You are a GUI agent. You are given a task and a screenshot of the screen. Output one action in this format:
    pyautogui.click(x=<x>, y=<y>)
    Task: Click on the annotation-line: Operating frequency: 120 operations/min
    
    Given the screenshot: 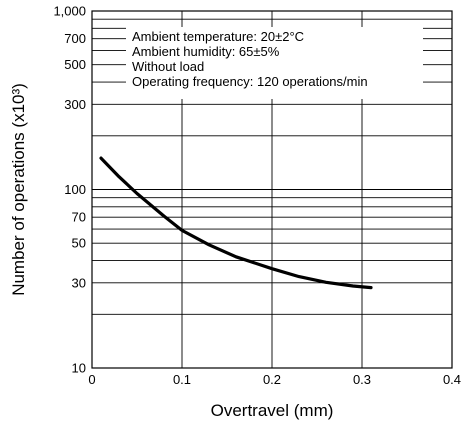 What is the action you would take?
    pyautogui.click(x=250, y=81)
    